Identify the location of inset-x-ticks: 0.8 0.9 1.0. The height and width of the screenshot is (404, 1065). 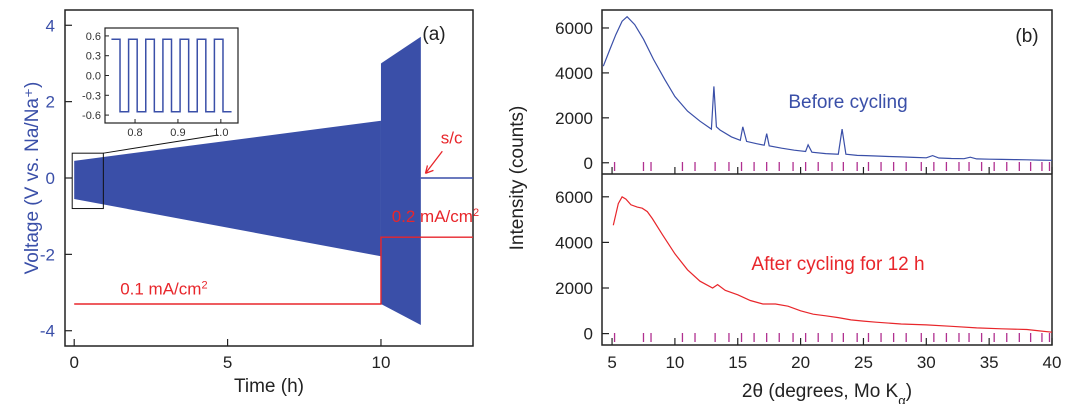
(177, 129).